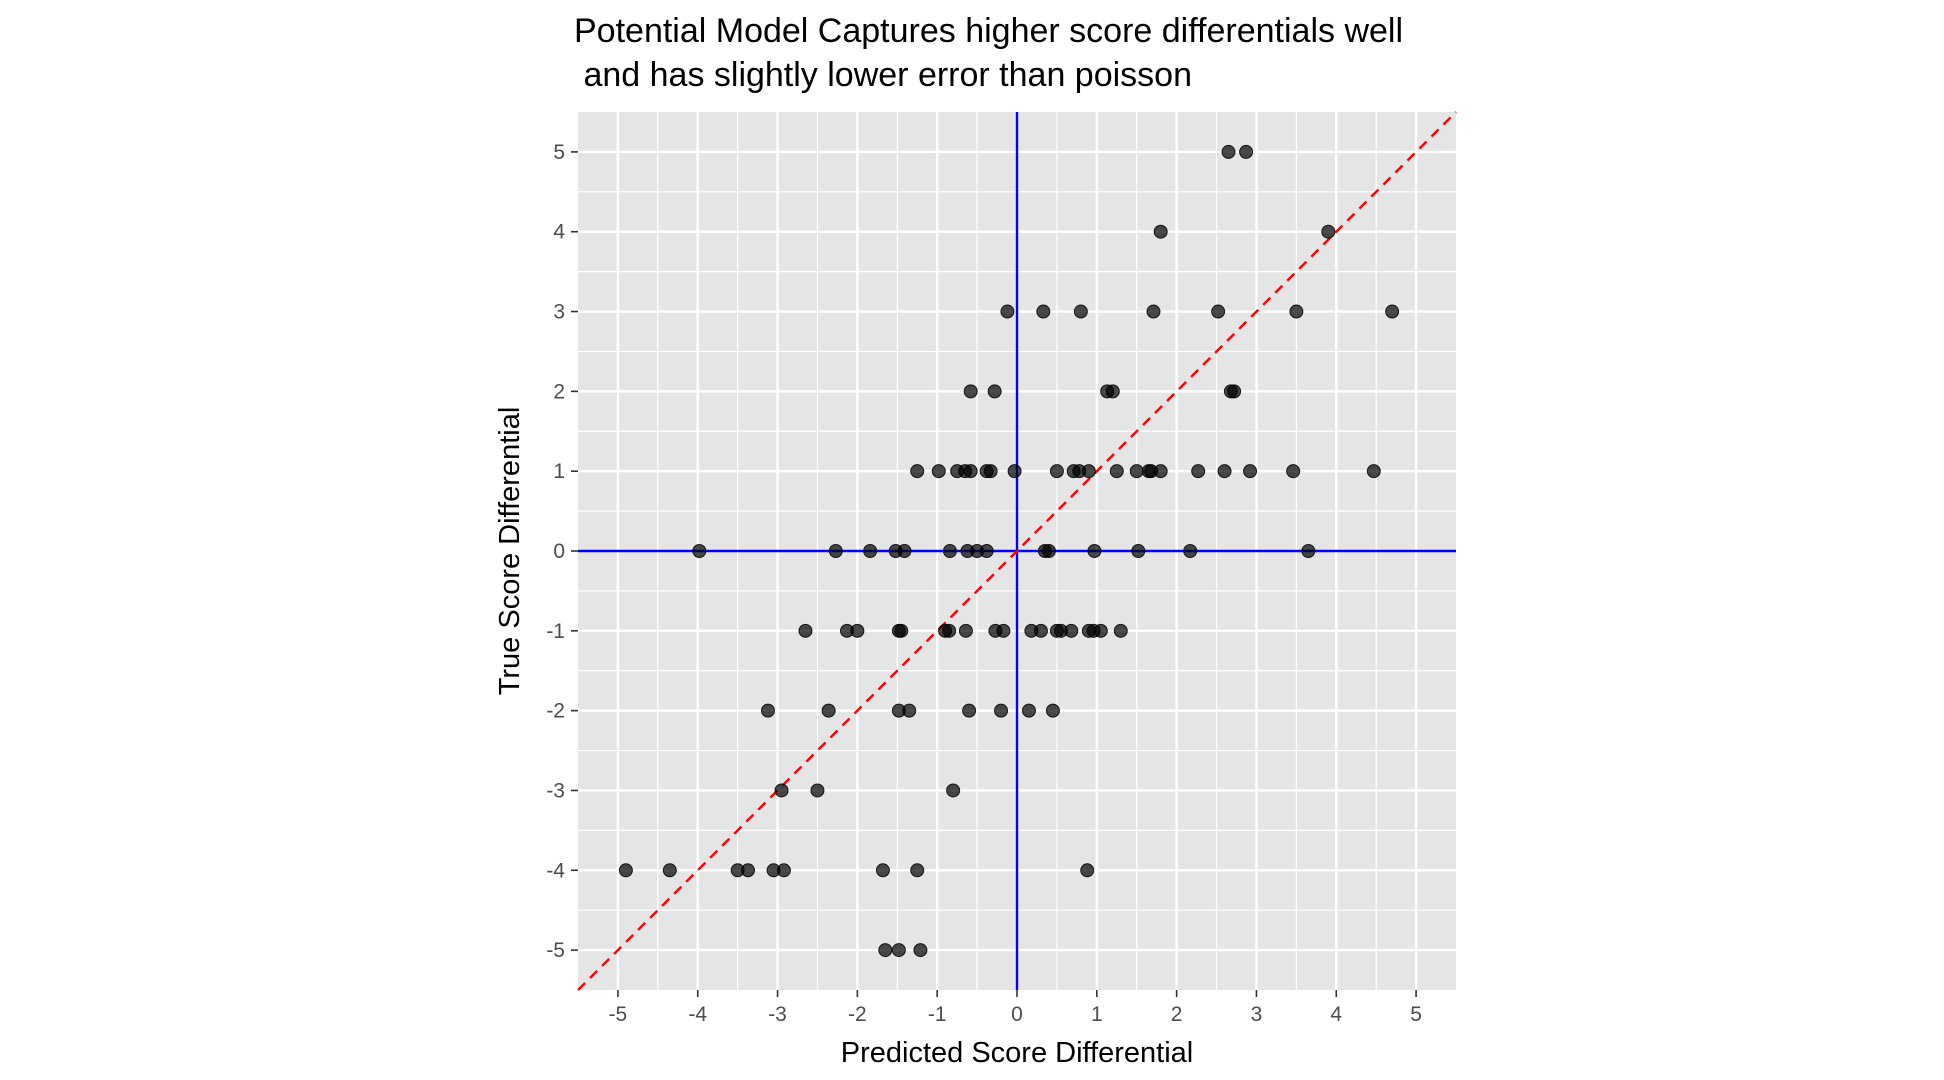 The width and height of the screenshot is (1944, 1080). I want to click on x-tick-label: -2, so click(857, 1014).